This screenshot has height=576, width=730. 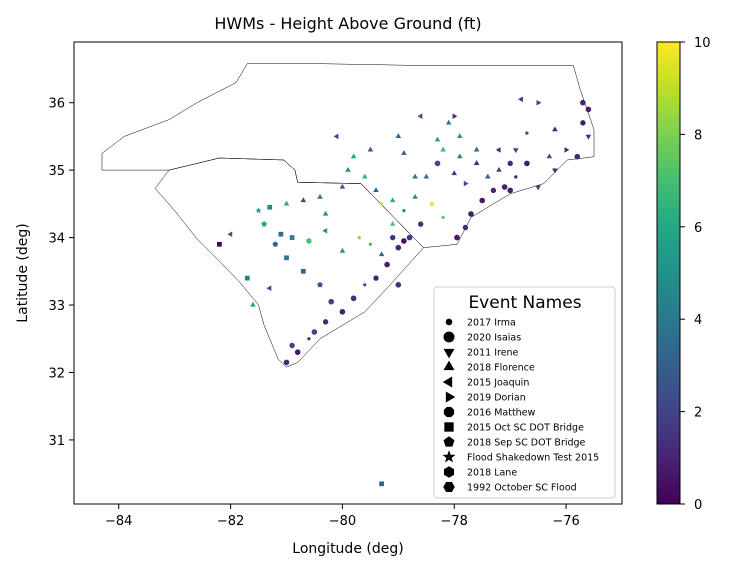 I want to click on legend-label: 2018 Lane, so click(x=492, y=473).